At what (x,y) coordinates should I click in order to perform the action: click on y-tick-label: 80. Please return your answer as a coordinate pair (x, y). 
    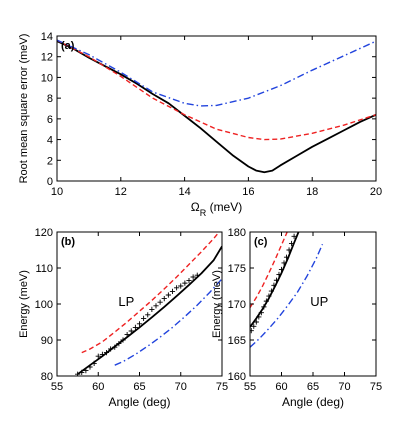
    Looking at the image, I should click on (47, 377).